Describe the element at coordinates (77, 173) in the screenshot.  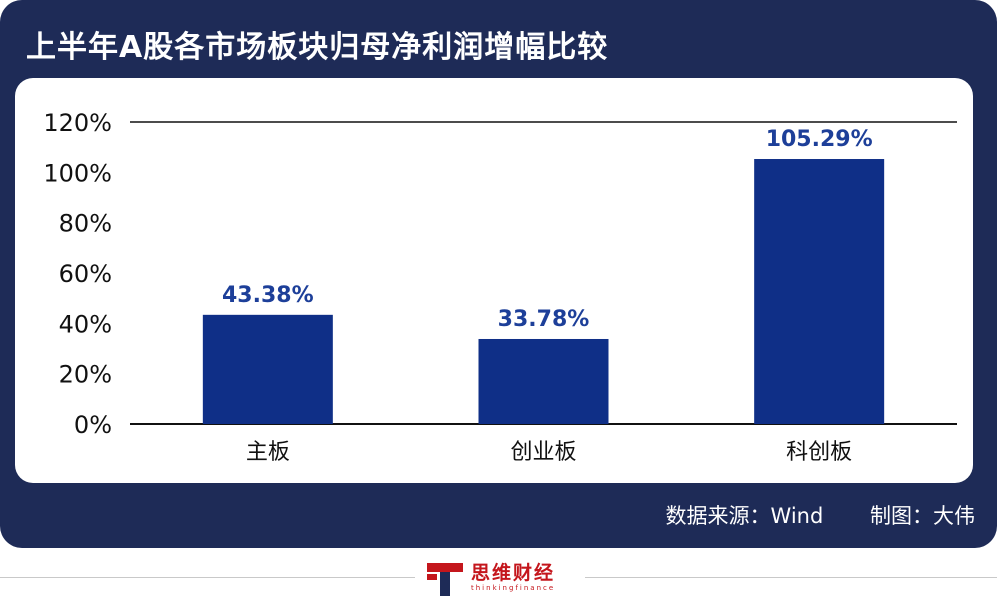
I see `y-tick-label: 100%` at that location.